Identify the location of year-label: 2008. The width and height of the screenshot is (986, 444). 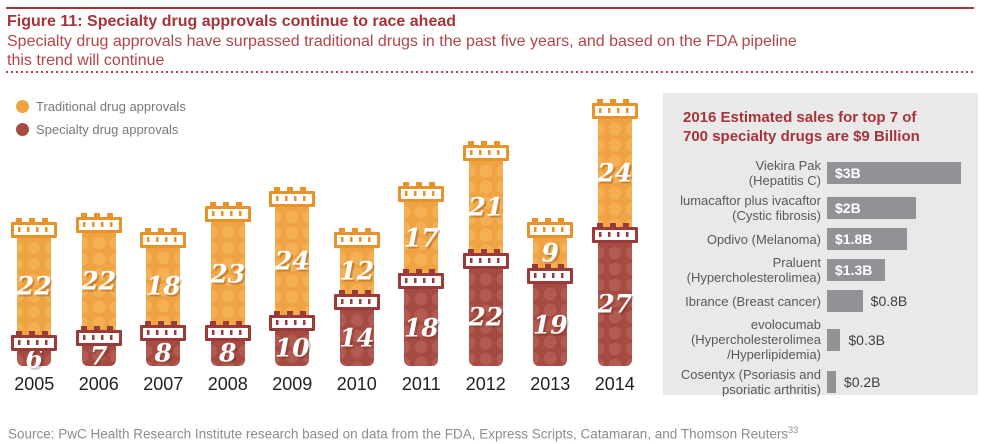
(227, 384).